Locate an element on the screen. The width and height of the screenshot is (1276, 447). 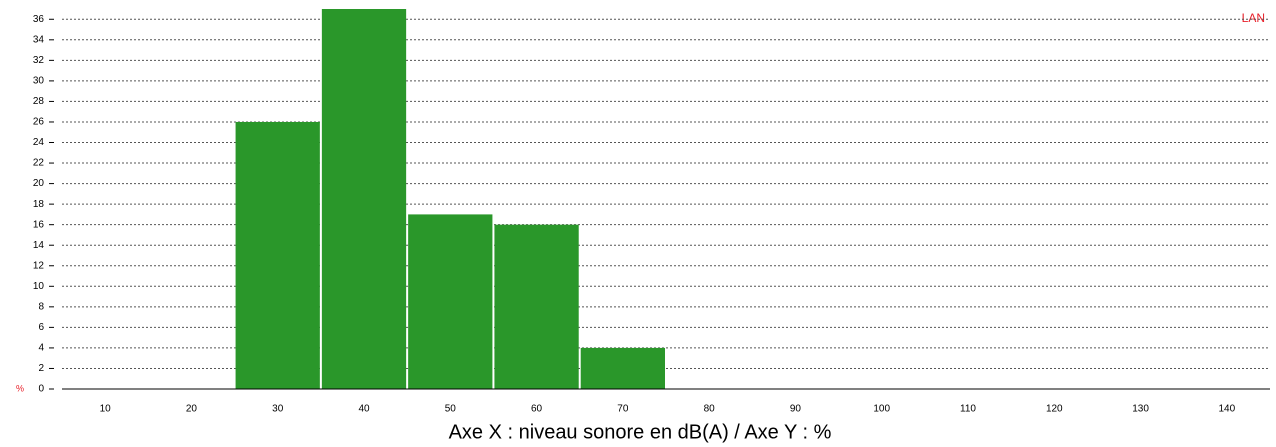
y-tick-label: 24 is located at coordinates (39, 142).